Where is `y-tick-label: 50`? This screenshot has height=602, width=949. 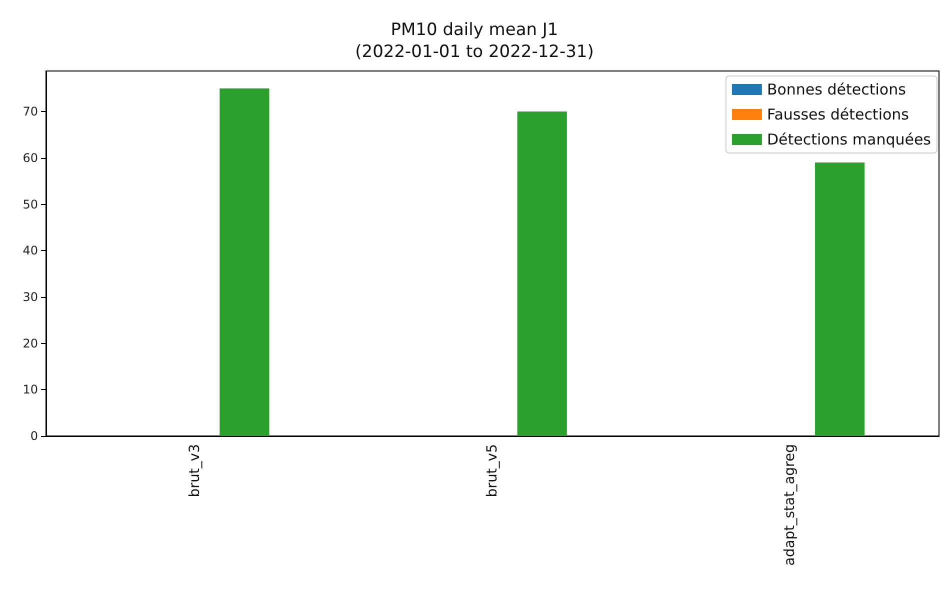
y-tick-label: 50 is located at coordinates (30, 204).